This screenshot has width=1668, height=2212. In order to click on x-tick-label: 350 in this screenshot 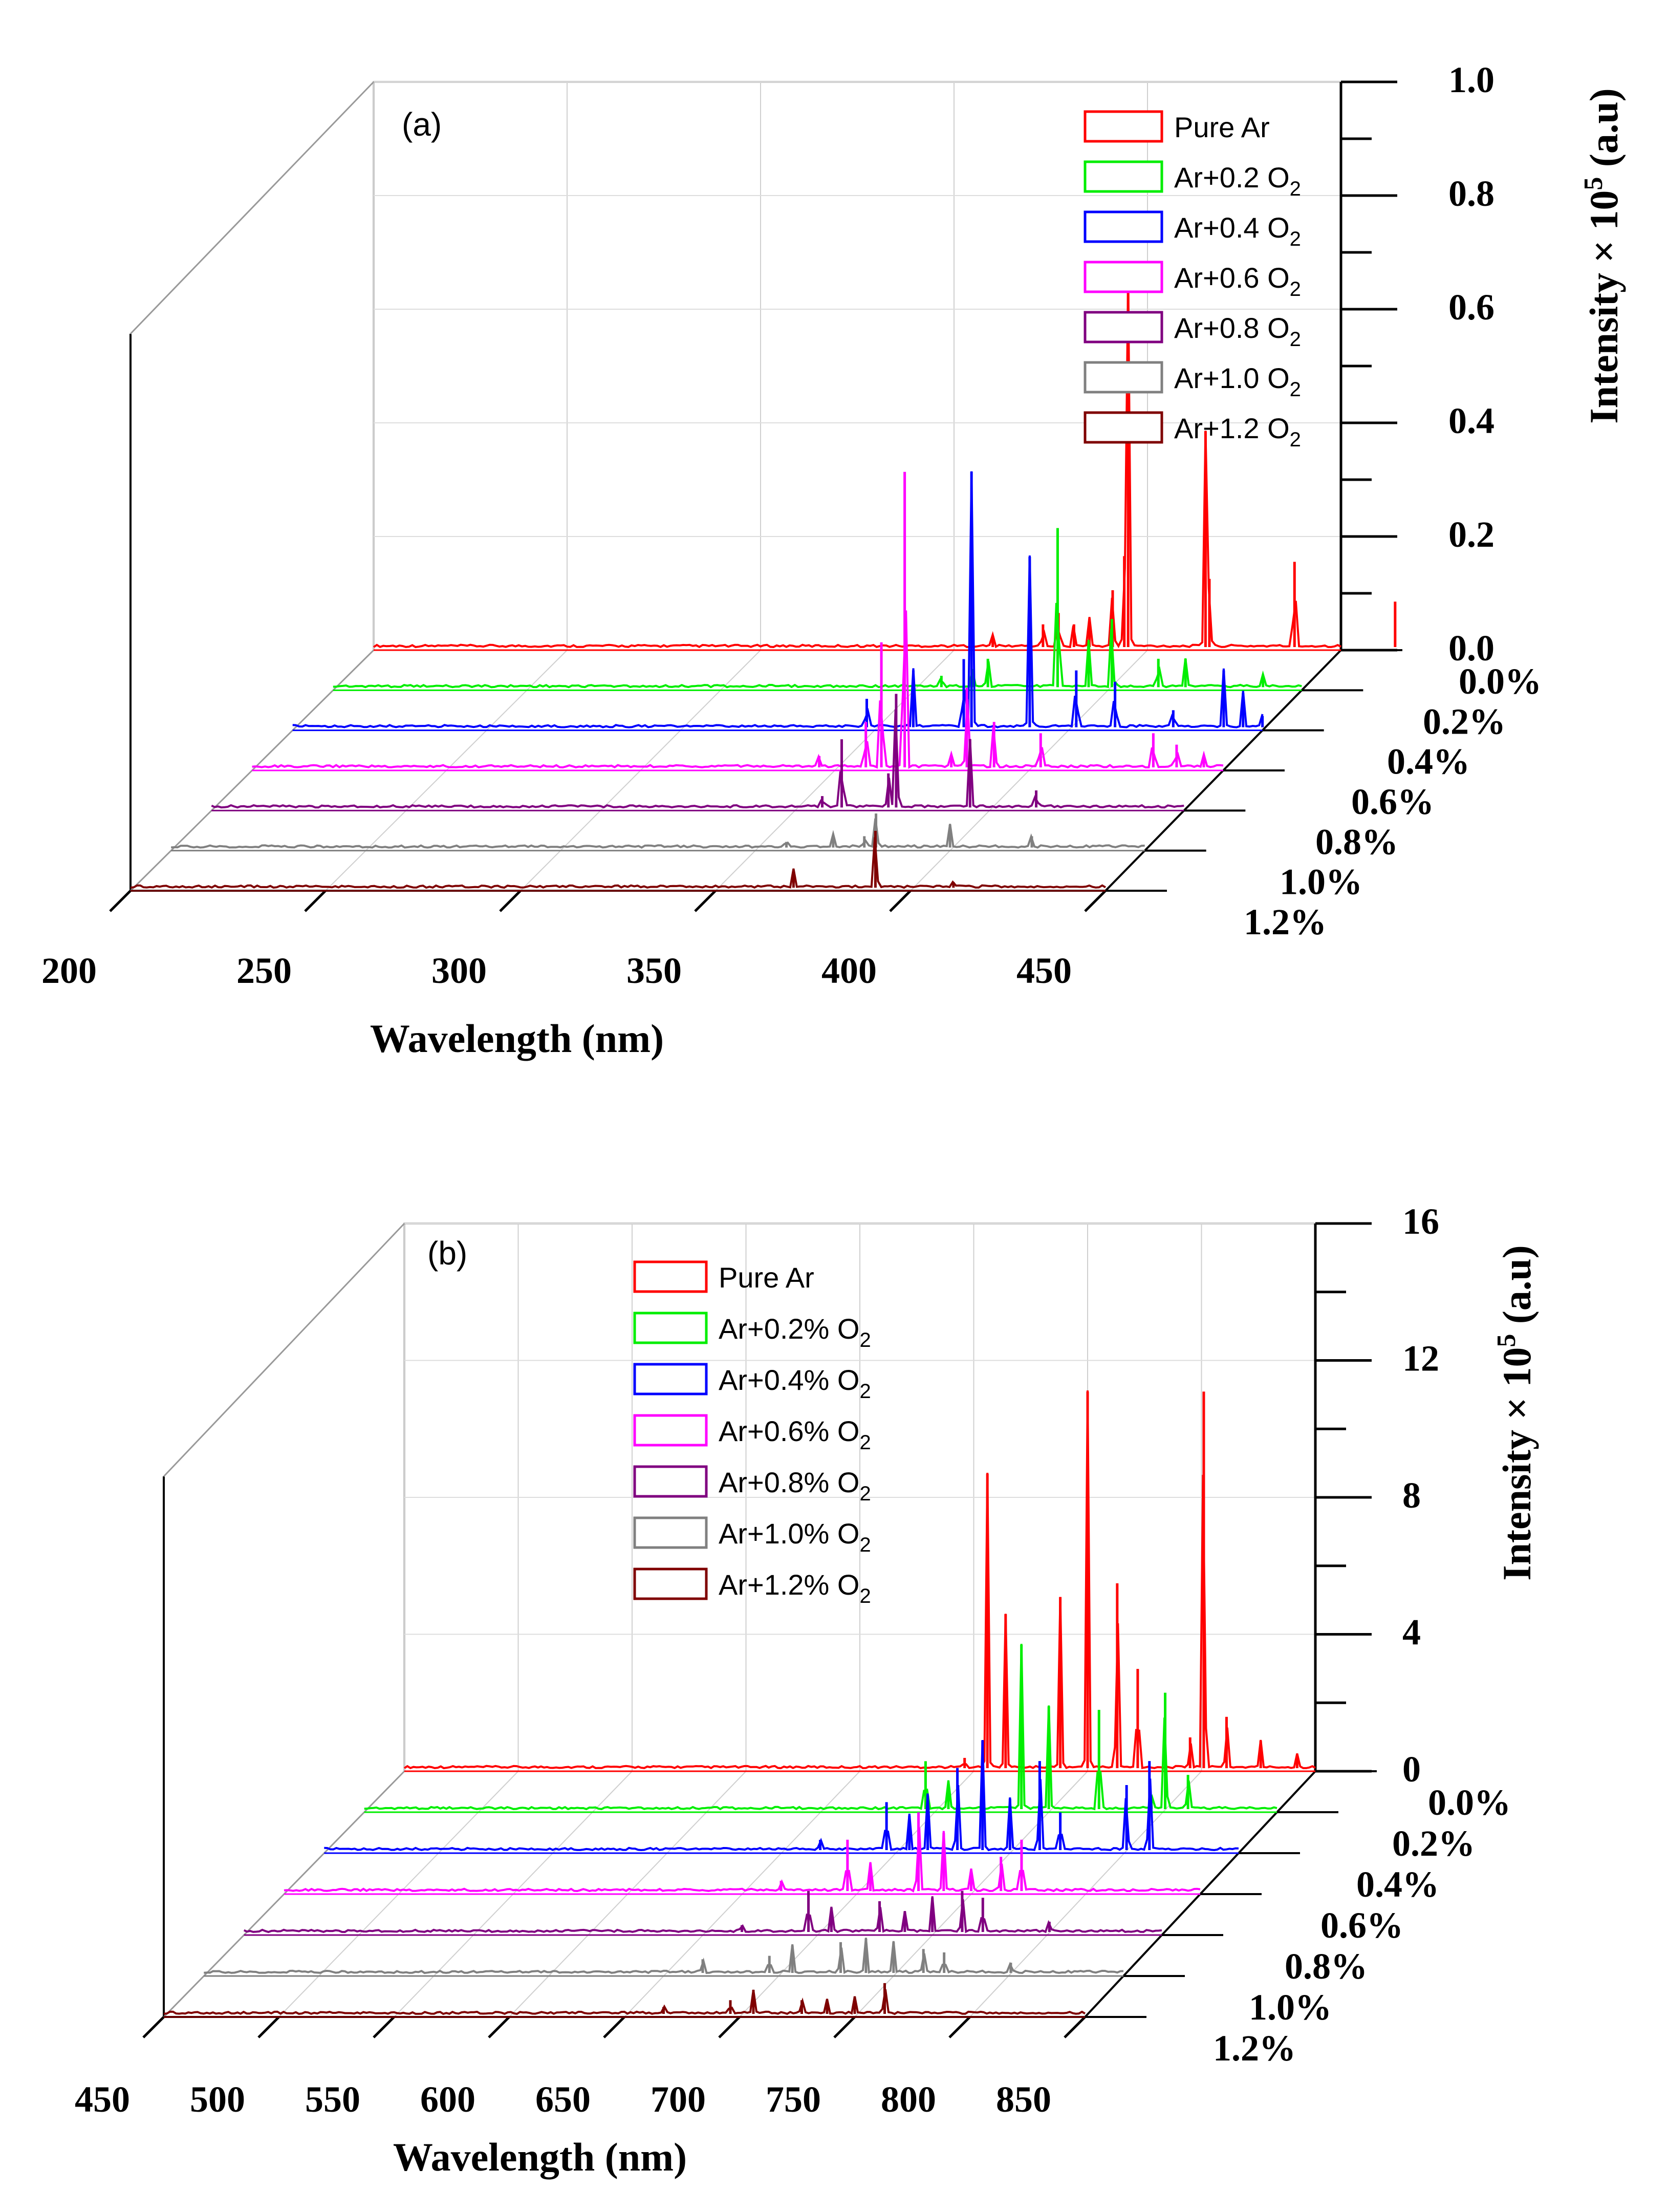, I will do `click(654, 971)`.